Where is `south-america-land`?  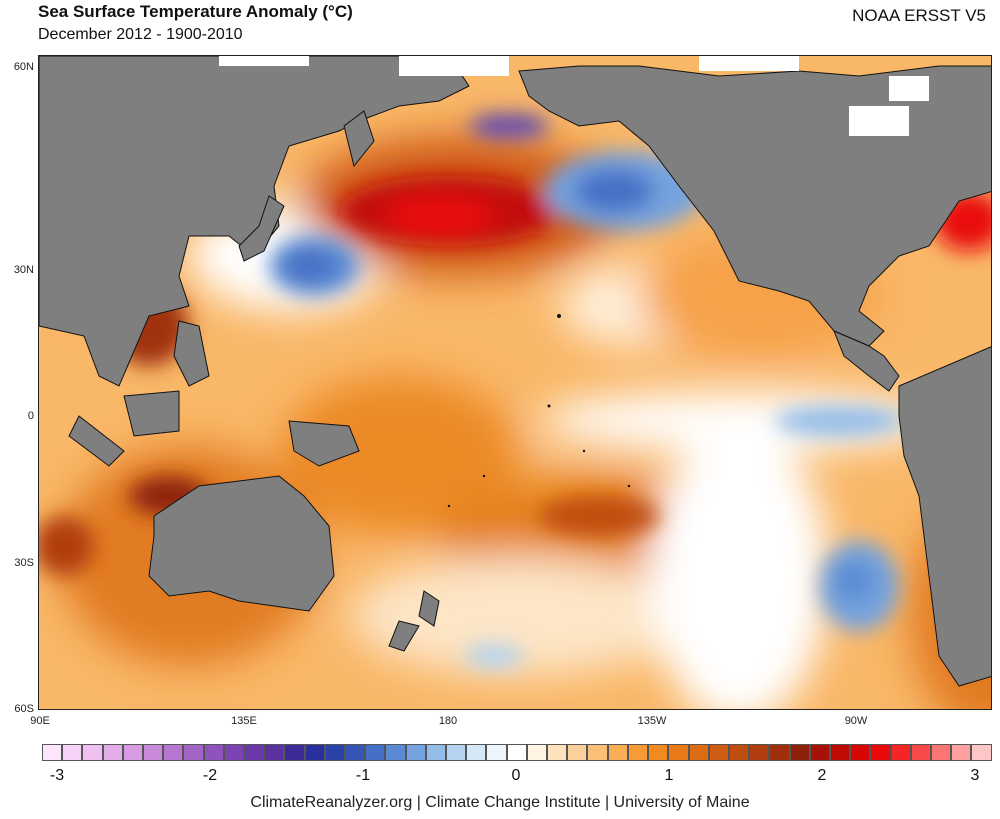
south-america-land is located at coordinates (944, 516).